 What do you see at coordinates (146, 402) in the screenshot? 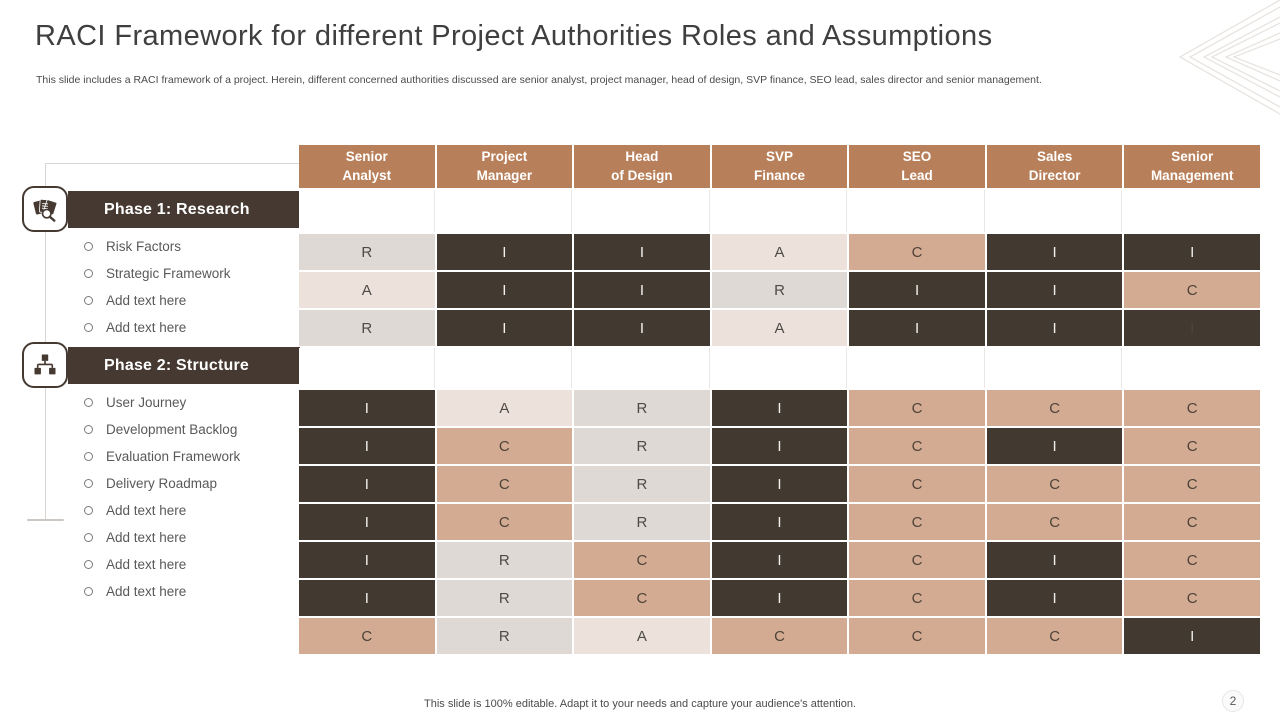
I see `list-item-label: User Journey` at bounding box center [146, 402].